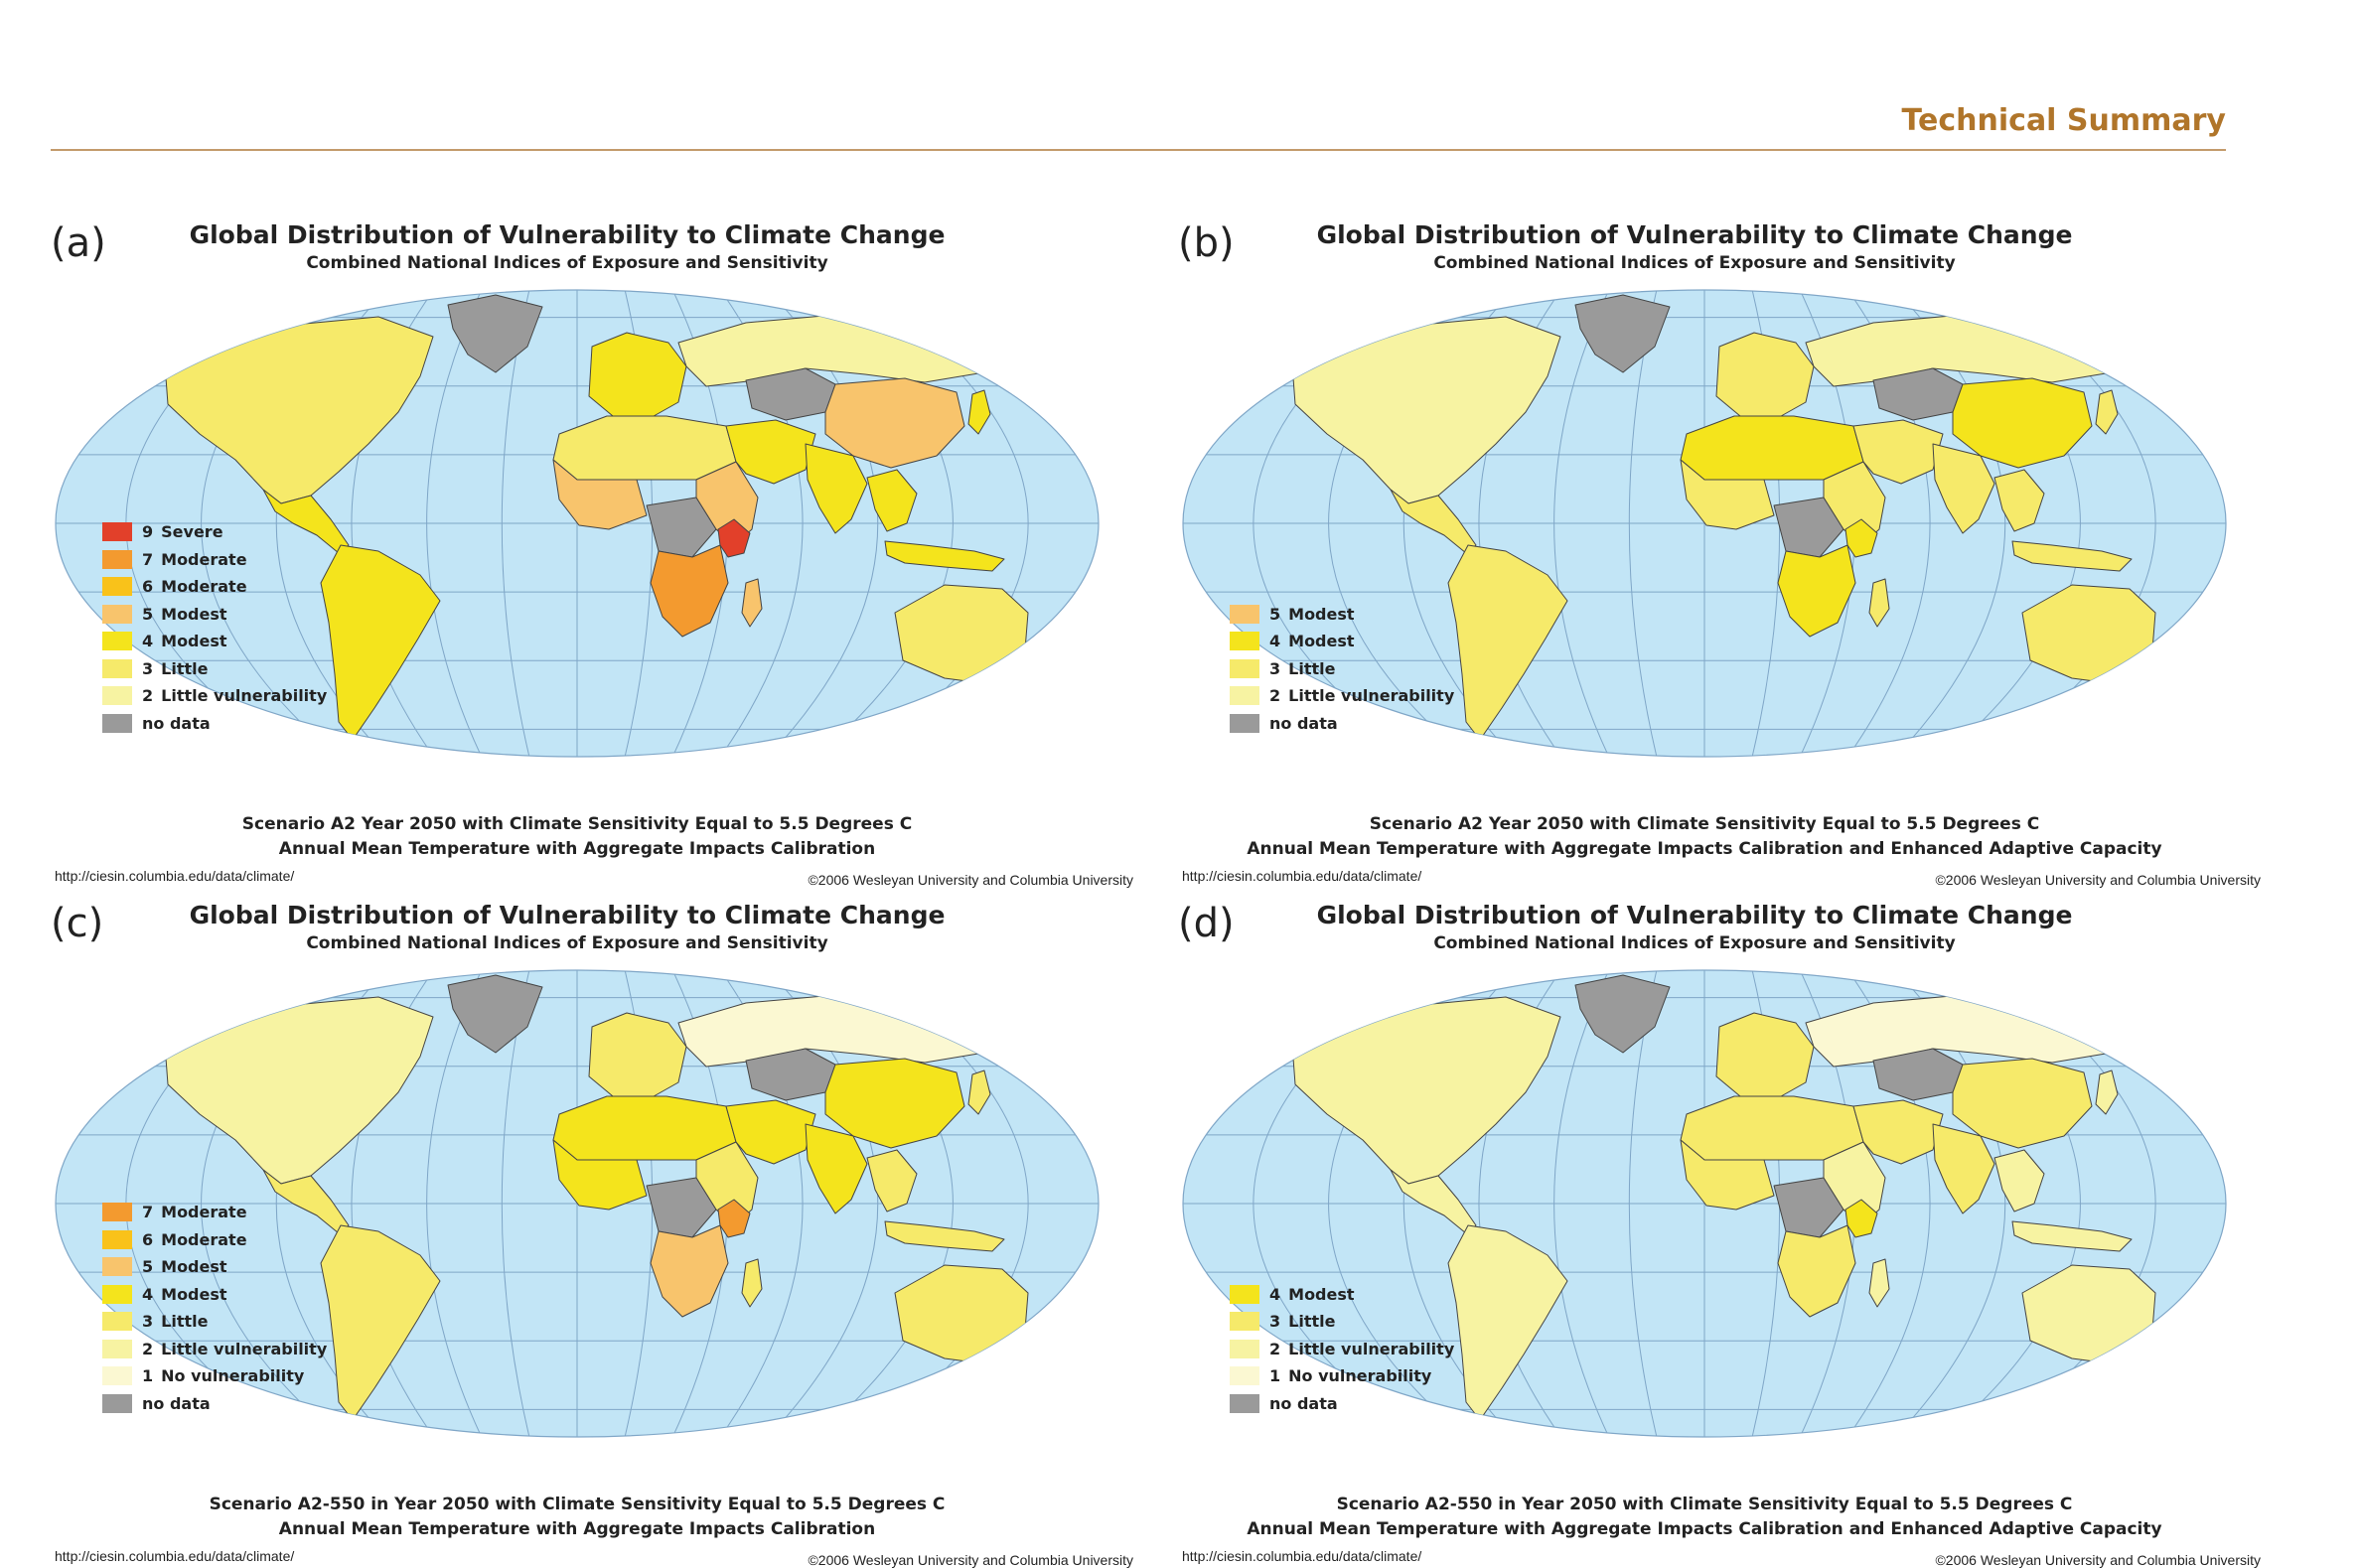 Image resolution: width=2360 pixels, height=1568 pixels. Describe the element at coordinates (2063, 120) in the screenshot. I see `page-title: Technical Summary` at that location.